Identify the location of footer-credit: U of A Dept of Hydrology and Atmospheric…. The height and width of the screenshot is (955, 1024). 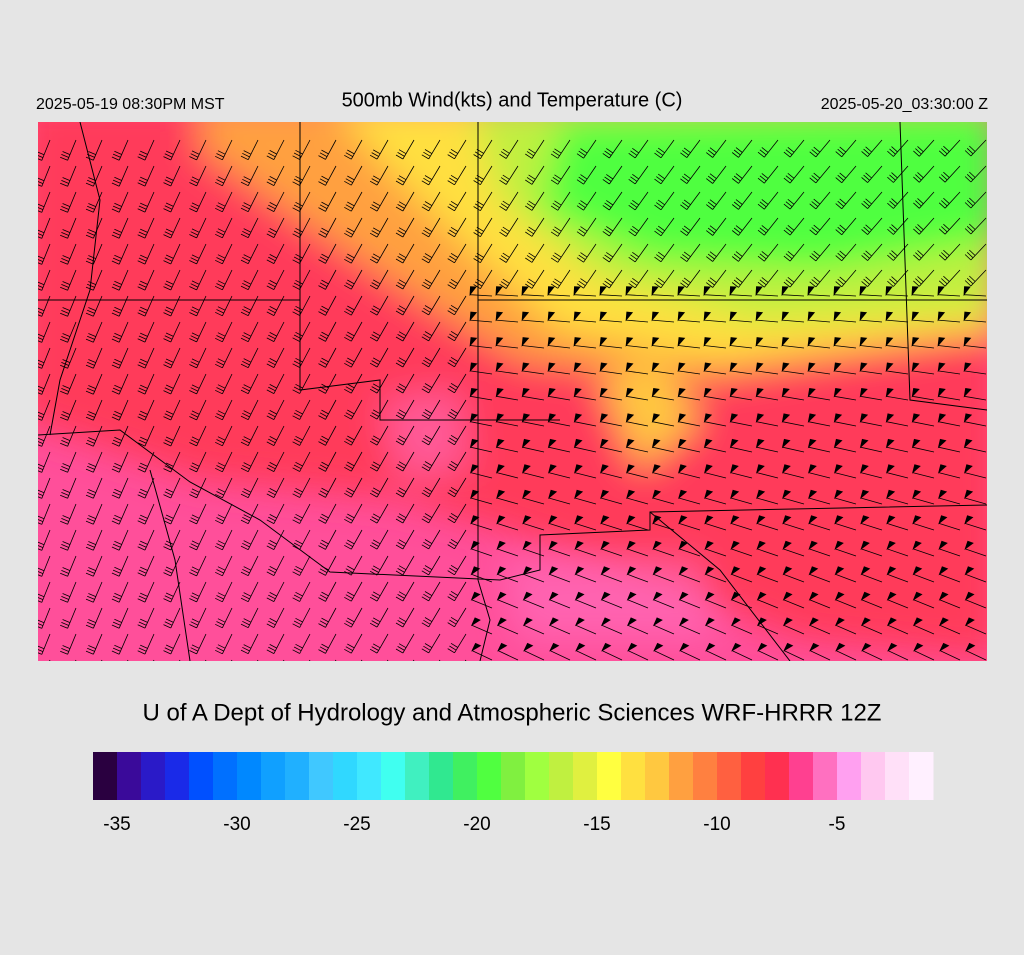
(512, 712).